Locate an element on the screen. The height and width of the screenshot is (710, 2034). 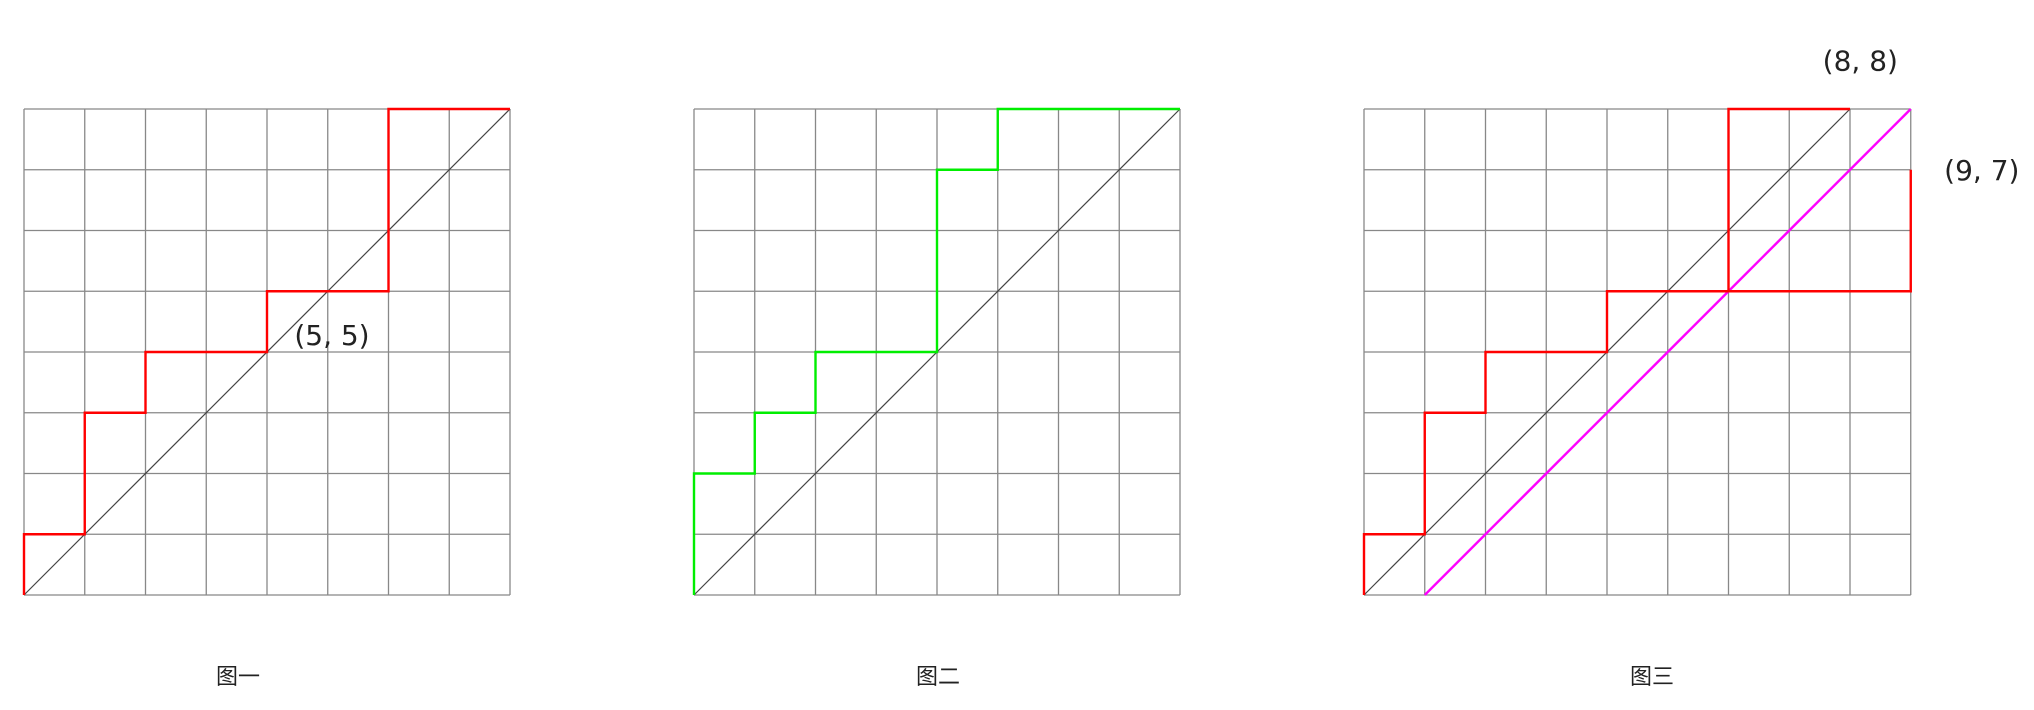
figure-caption: 图一 is located at coordinates (238, 677).